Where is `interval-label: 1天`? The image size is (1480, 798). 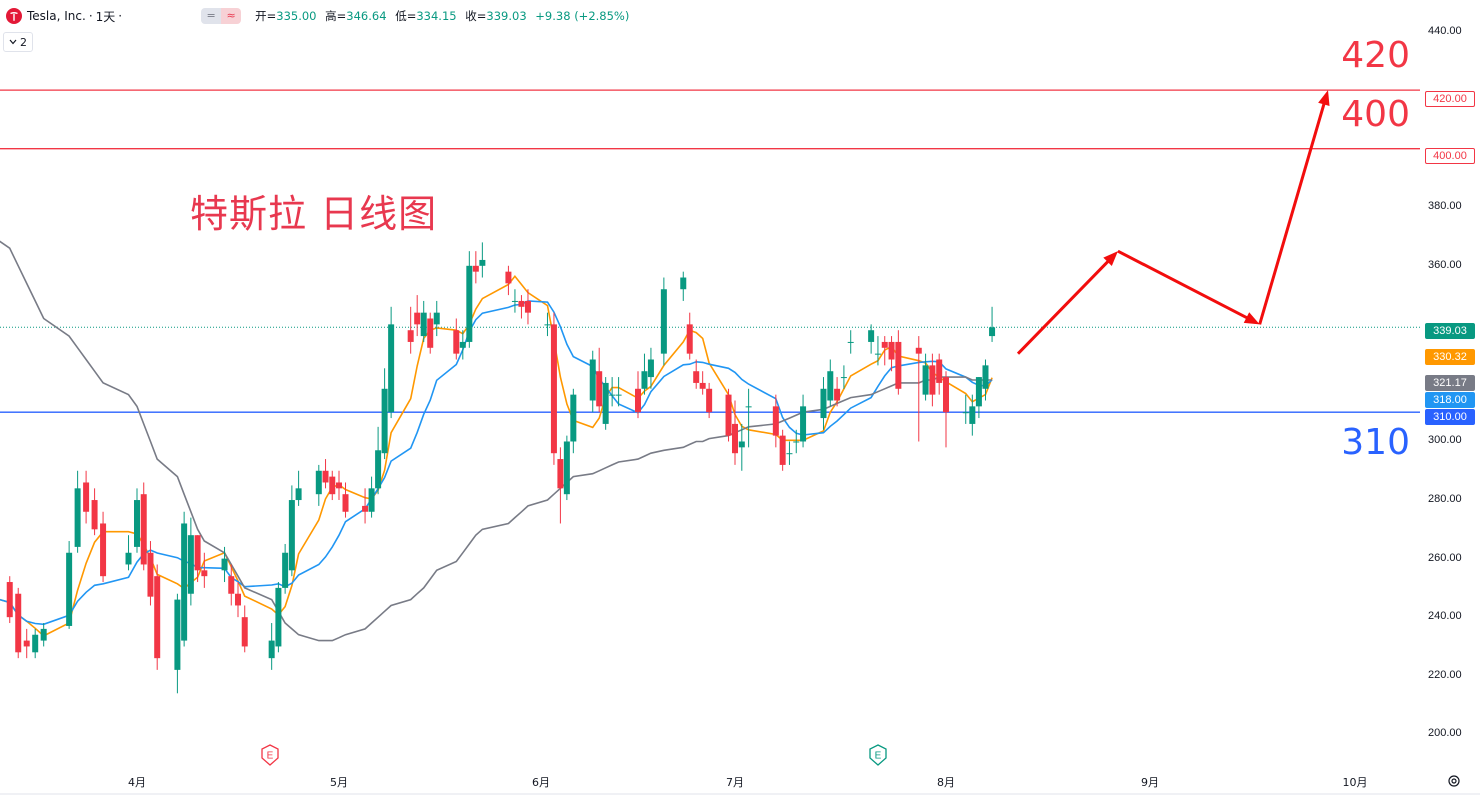
interval-label: 1天 is located at coordinates (105, 16).